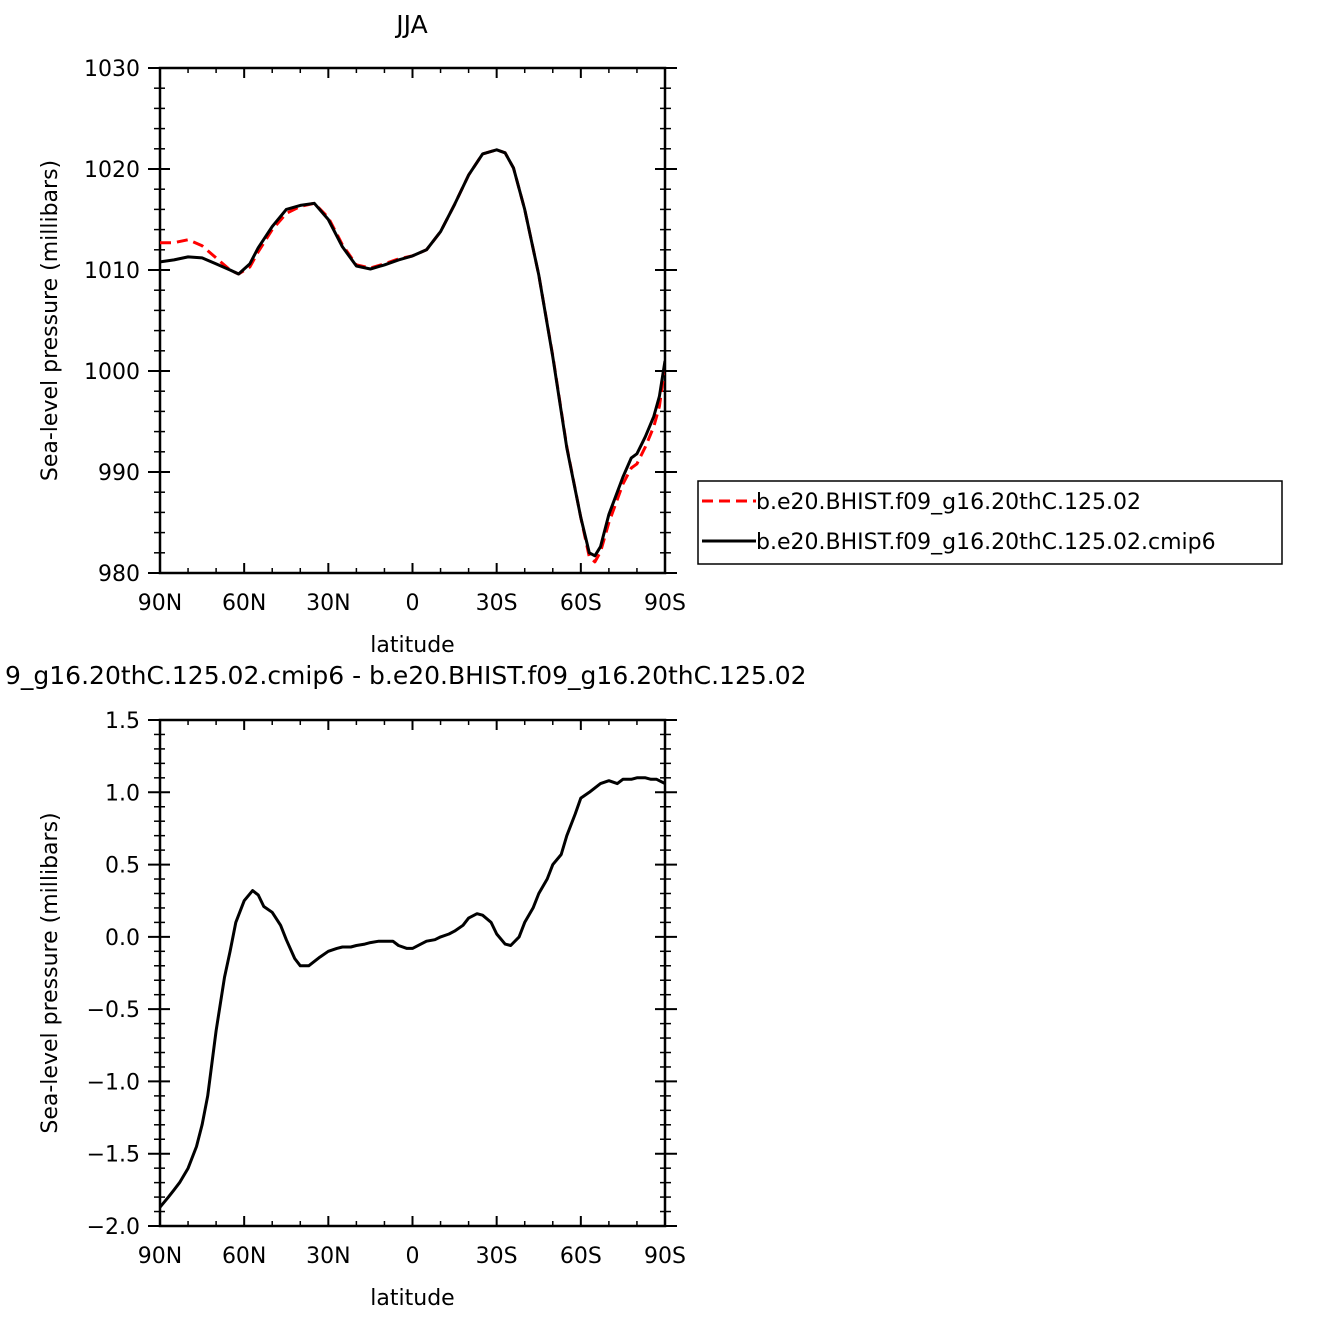  What do you see at coordinates (122, 721) in the screenshot?
I see `y-tick-label: 1.5` at bounding box center [122, 721].